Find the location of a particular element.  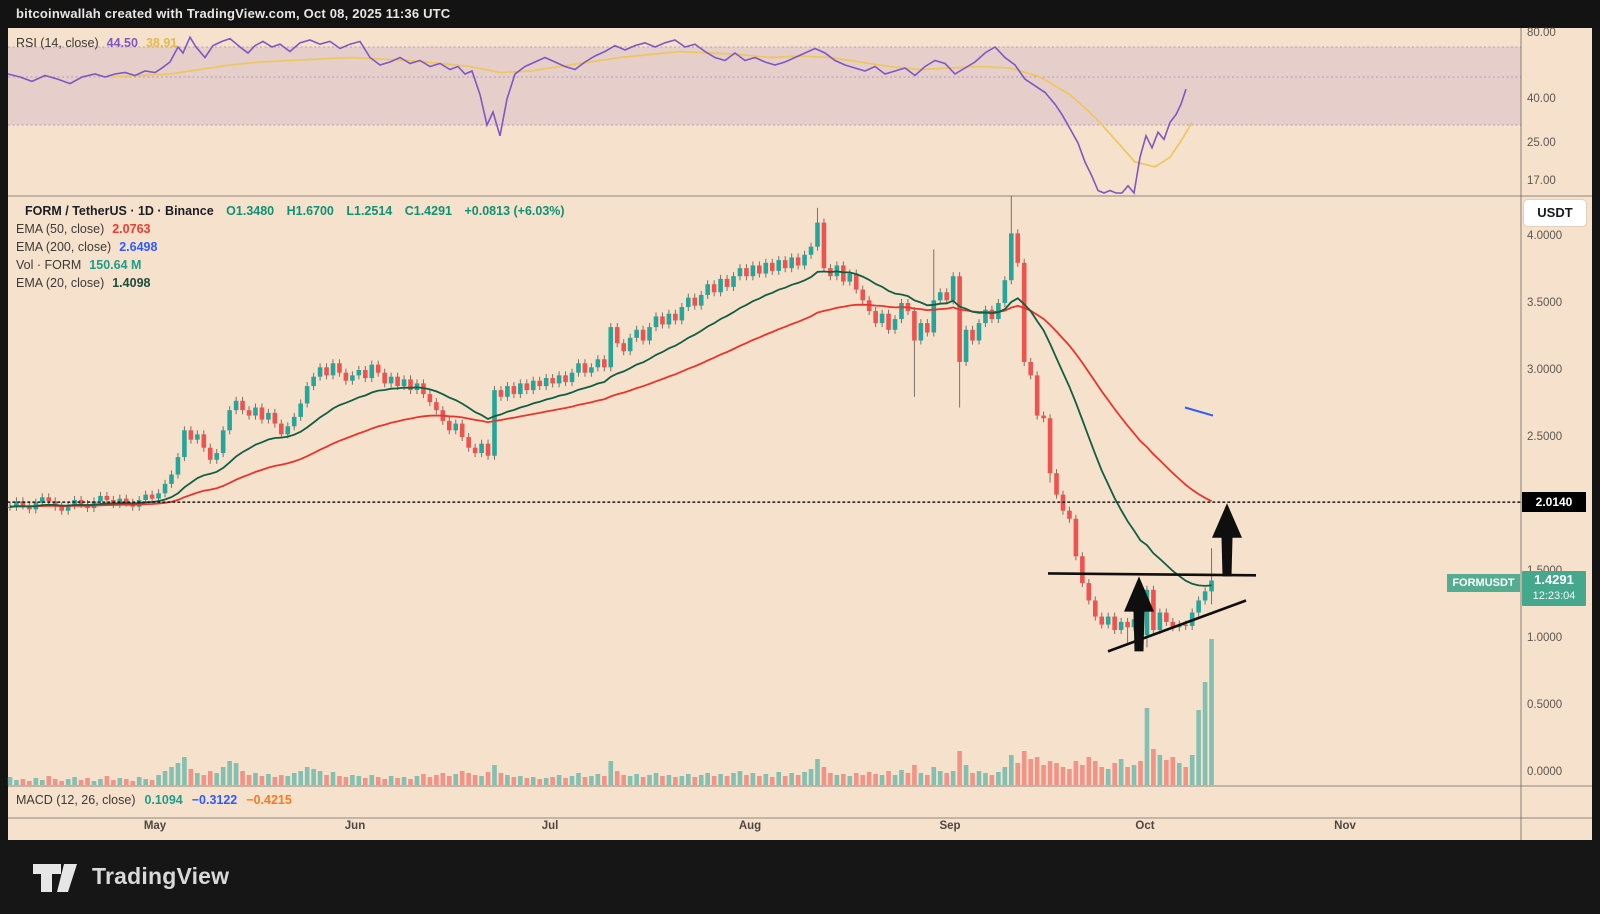

volume-value: 150.64 M is located at coordinates (115, 265).